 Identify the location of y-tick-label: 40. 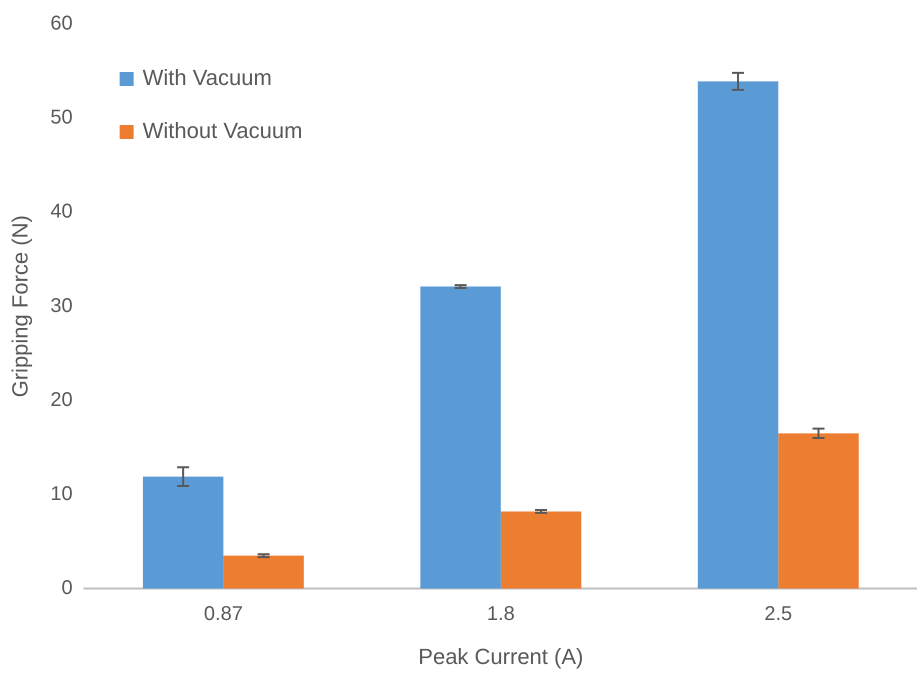
(61, 211).